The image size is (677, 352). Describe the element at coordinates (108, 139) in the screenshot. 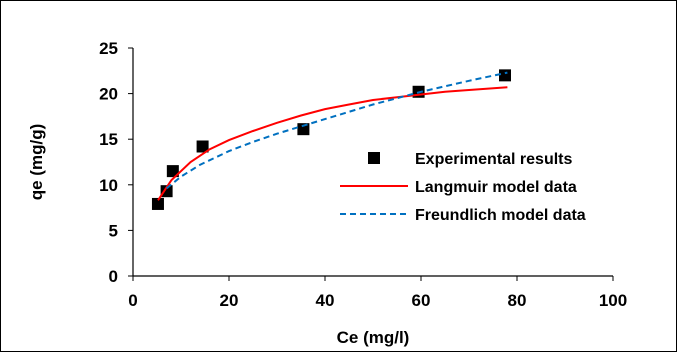

I see `y-tick-label: 15` at that location.